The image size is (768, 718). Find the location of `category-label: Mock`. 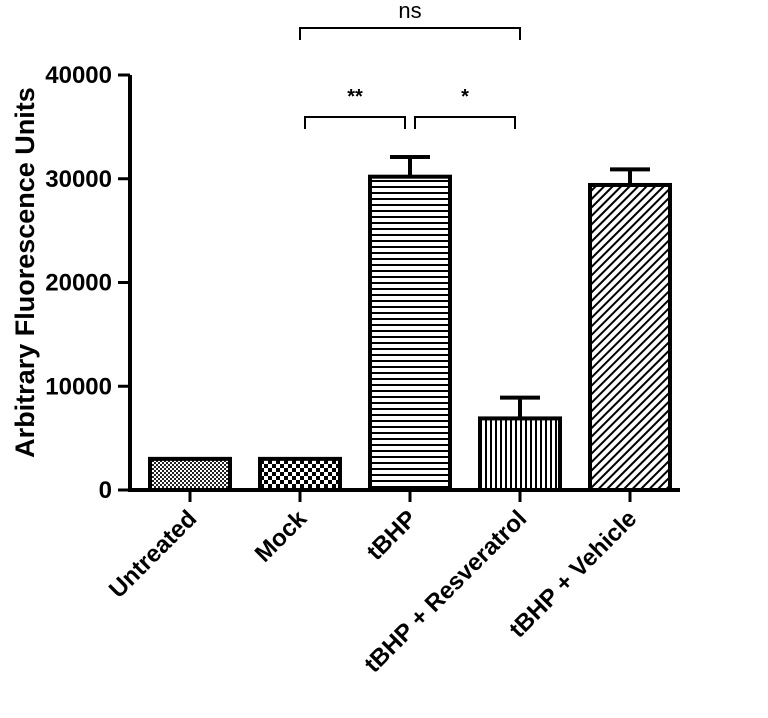

category-label: Mock is located at coordinates (281, 536).